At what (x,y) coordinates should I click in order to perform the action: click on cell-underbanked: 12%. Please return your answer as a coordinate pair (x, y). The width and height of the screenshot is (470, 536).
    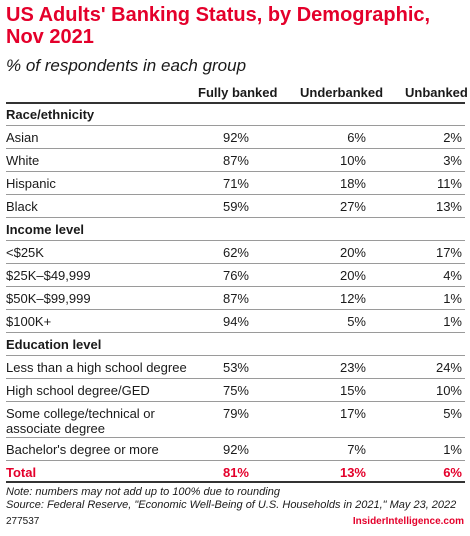
    Looking at the image, I should click on (352, 298).